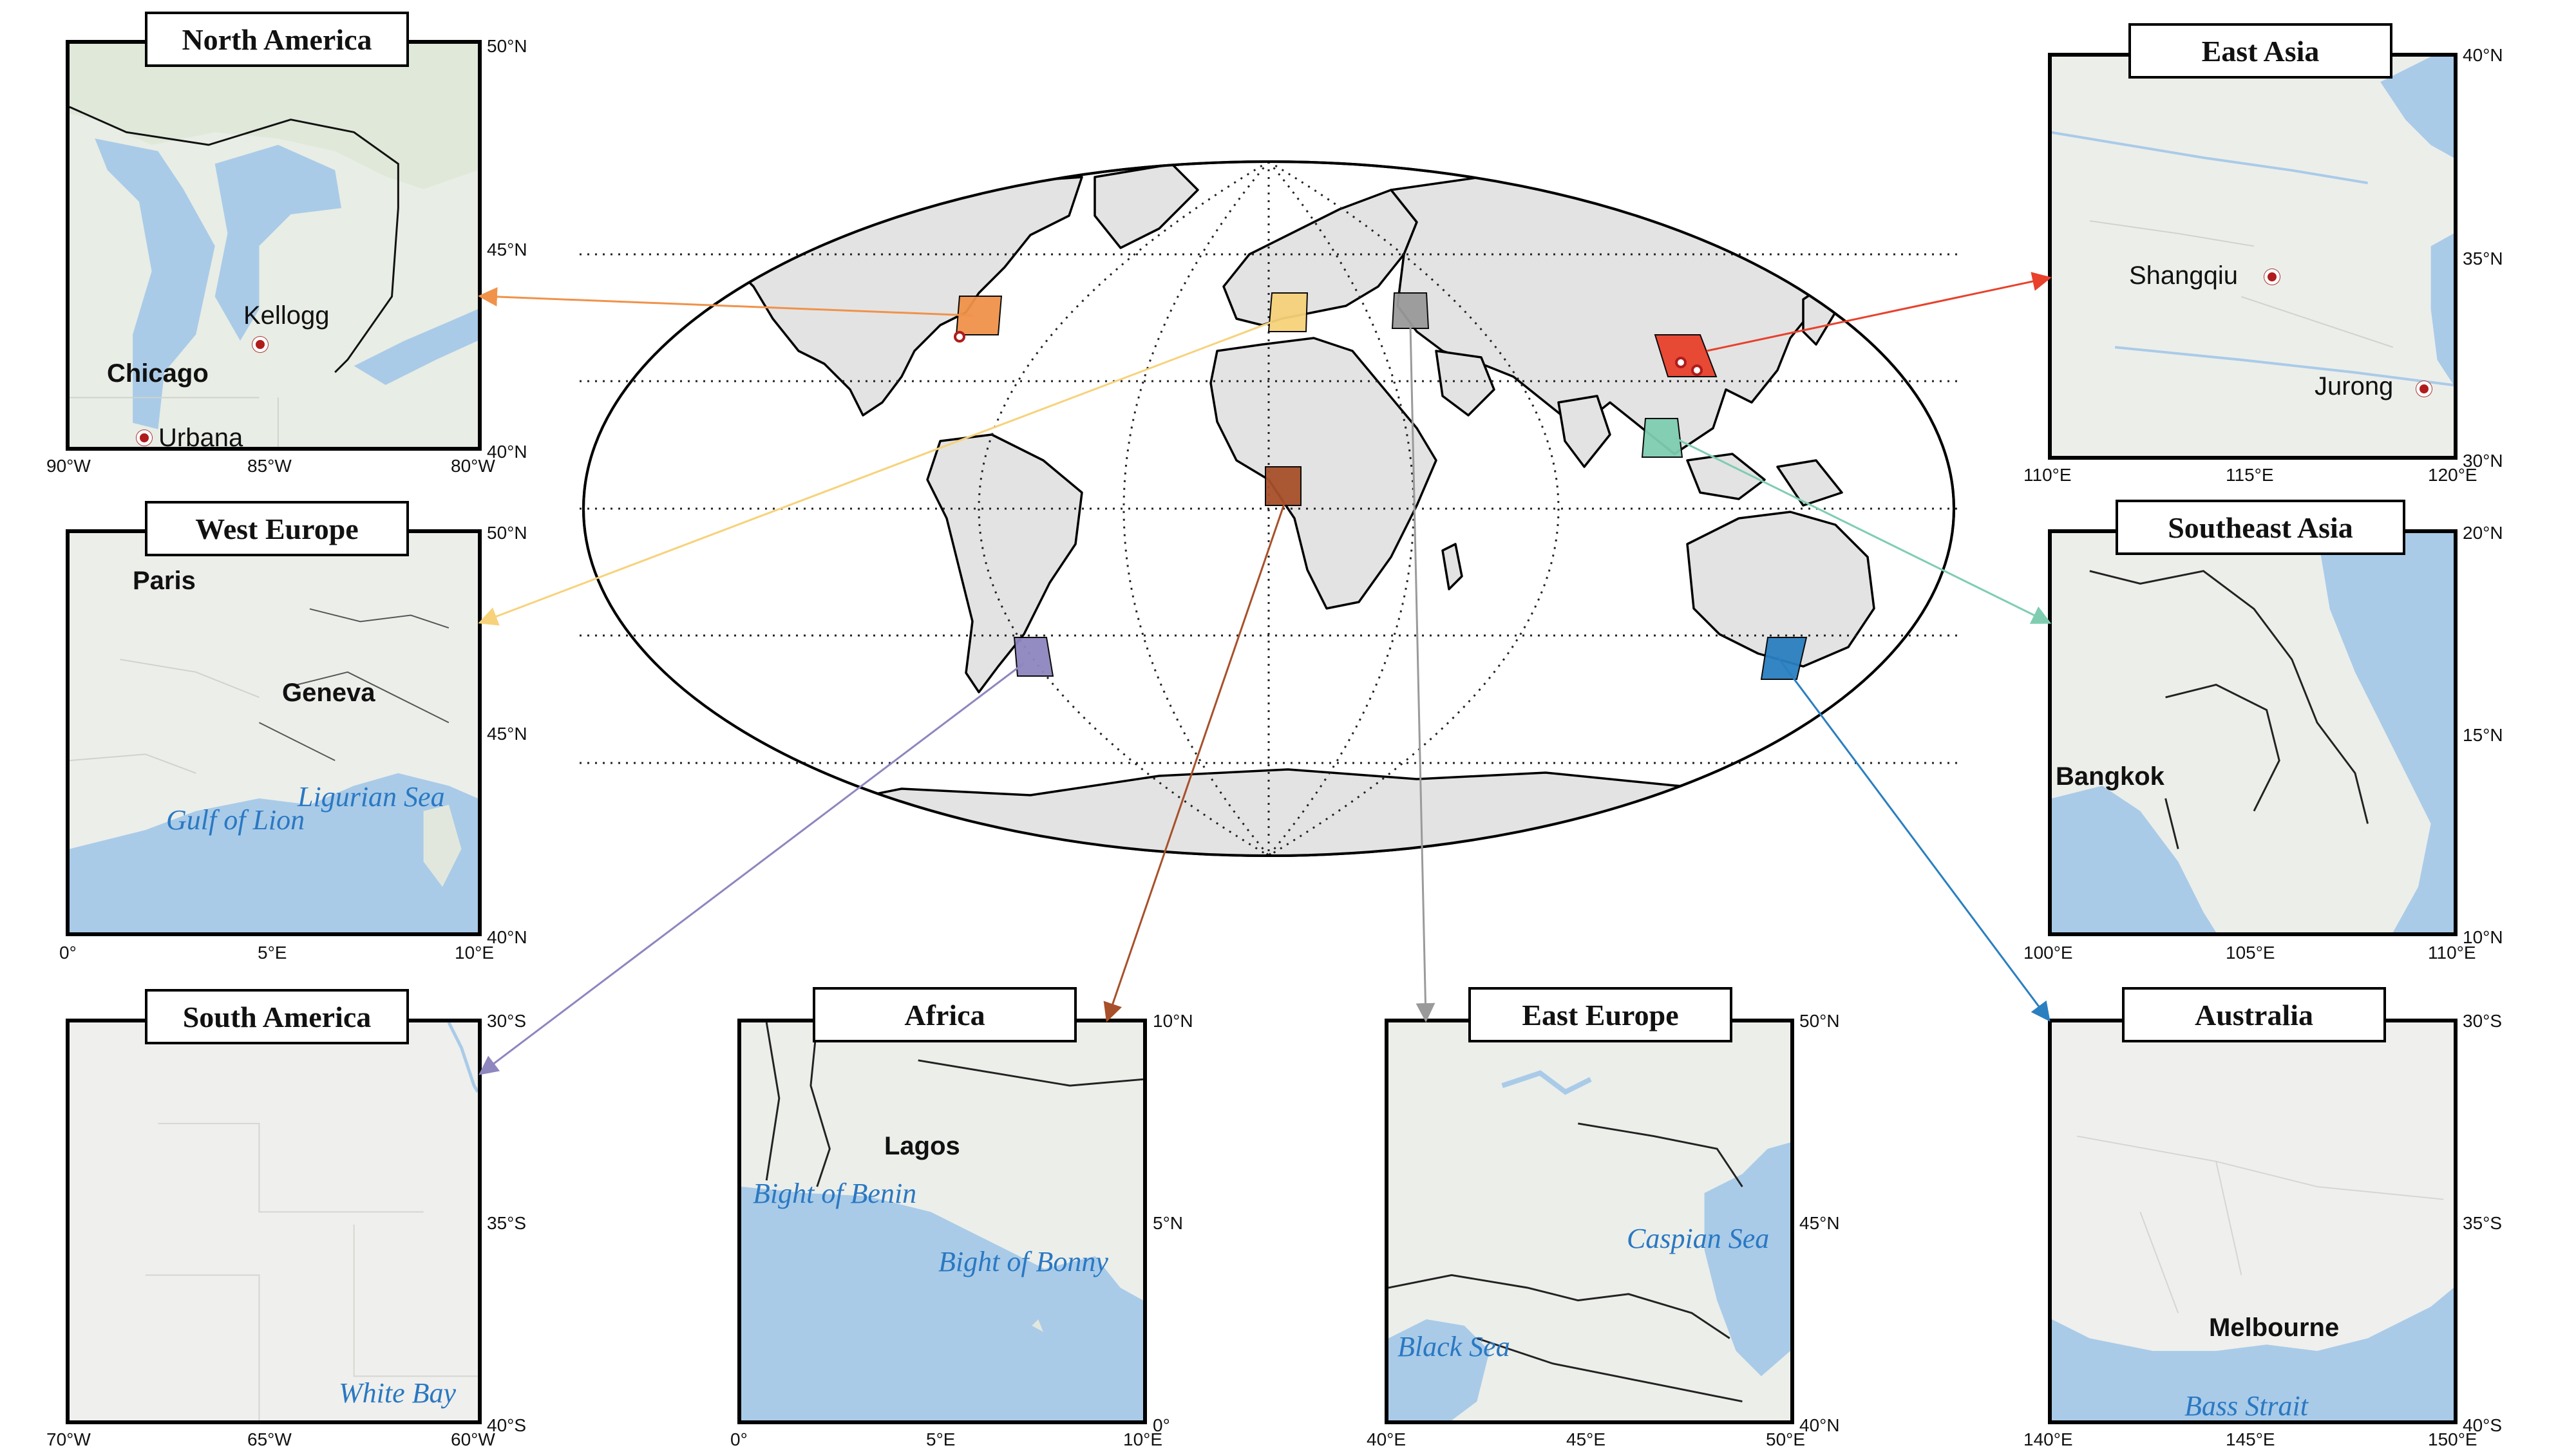  I want to click on sea-lon-tick-2: 105°E, so click(2250, 953).